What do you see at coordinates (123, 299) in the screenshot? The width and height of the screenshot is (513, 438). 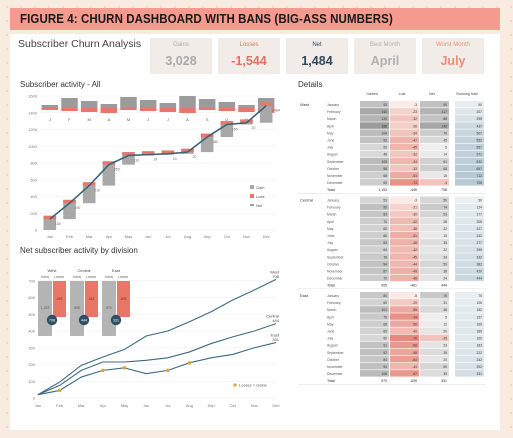 I see `division-losses-value: -639` at bounding box center [123, 299].